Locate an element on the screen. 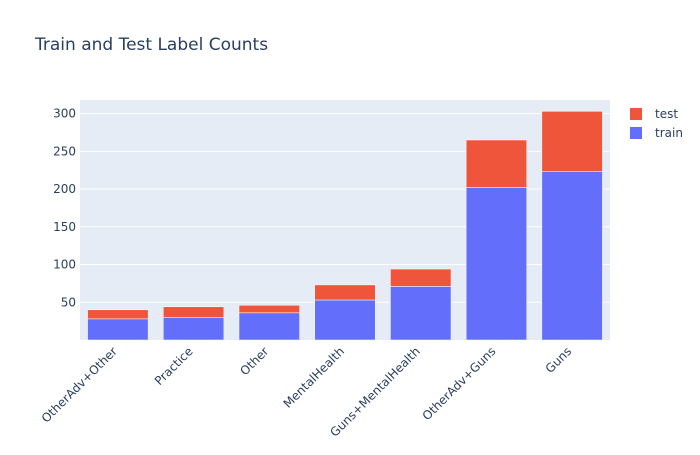  x-tick-label: MentalHealth is located at coordinates (314, 377).